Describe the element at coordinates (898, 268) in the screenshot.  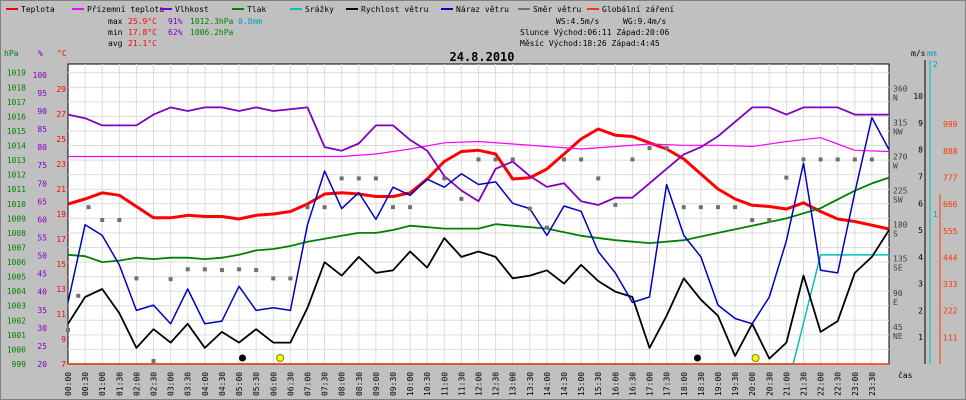
I see `dir-tick-label: SE` at that location.